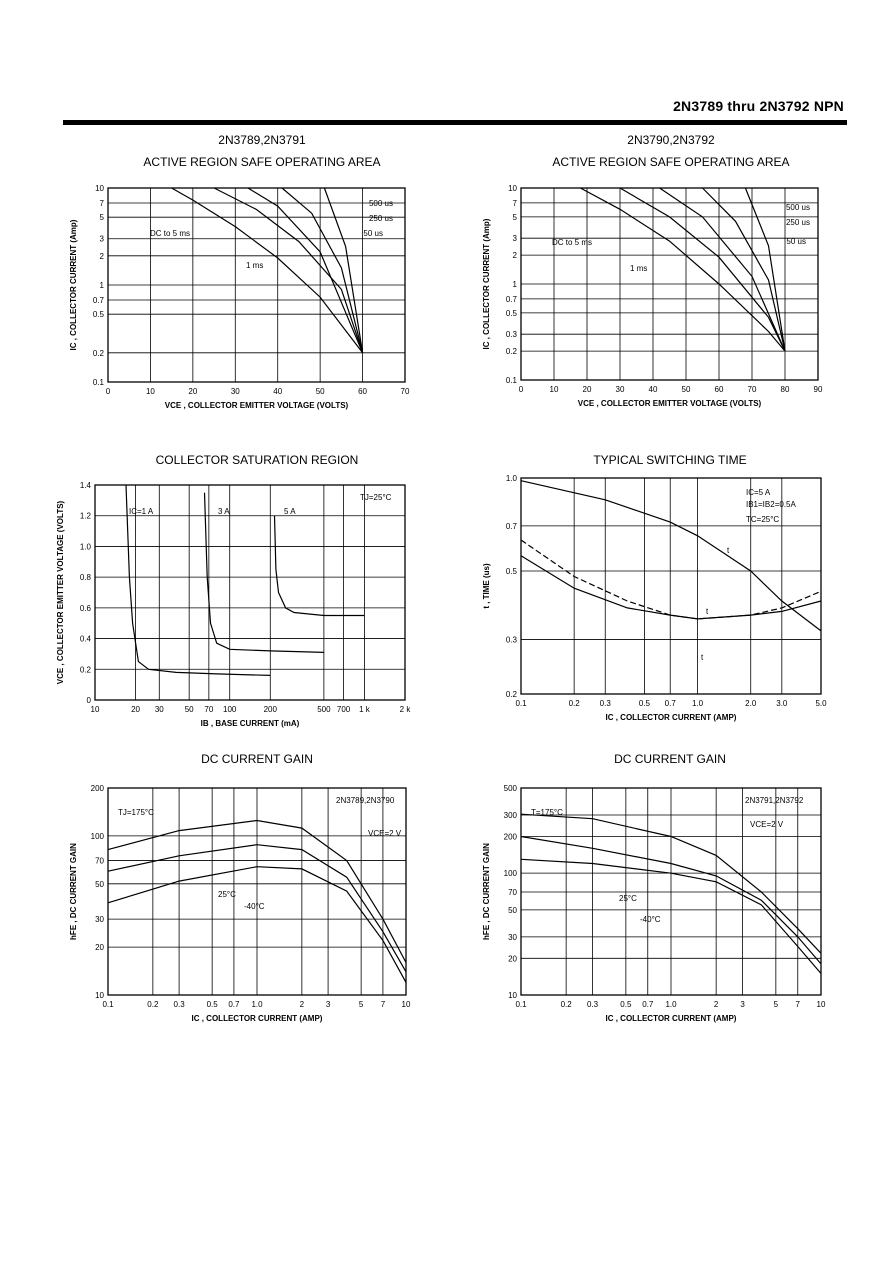 The width and height of the screenshot is (892, 1263). Describe the element at coordinates (257, 460) in the screenshot. I see `chart-3-title: COLLECTOR SATURATION REGION` at that location.